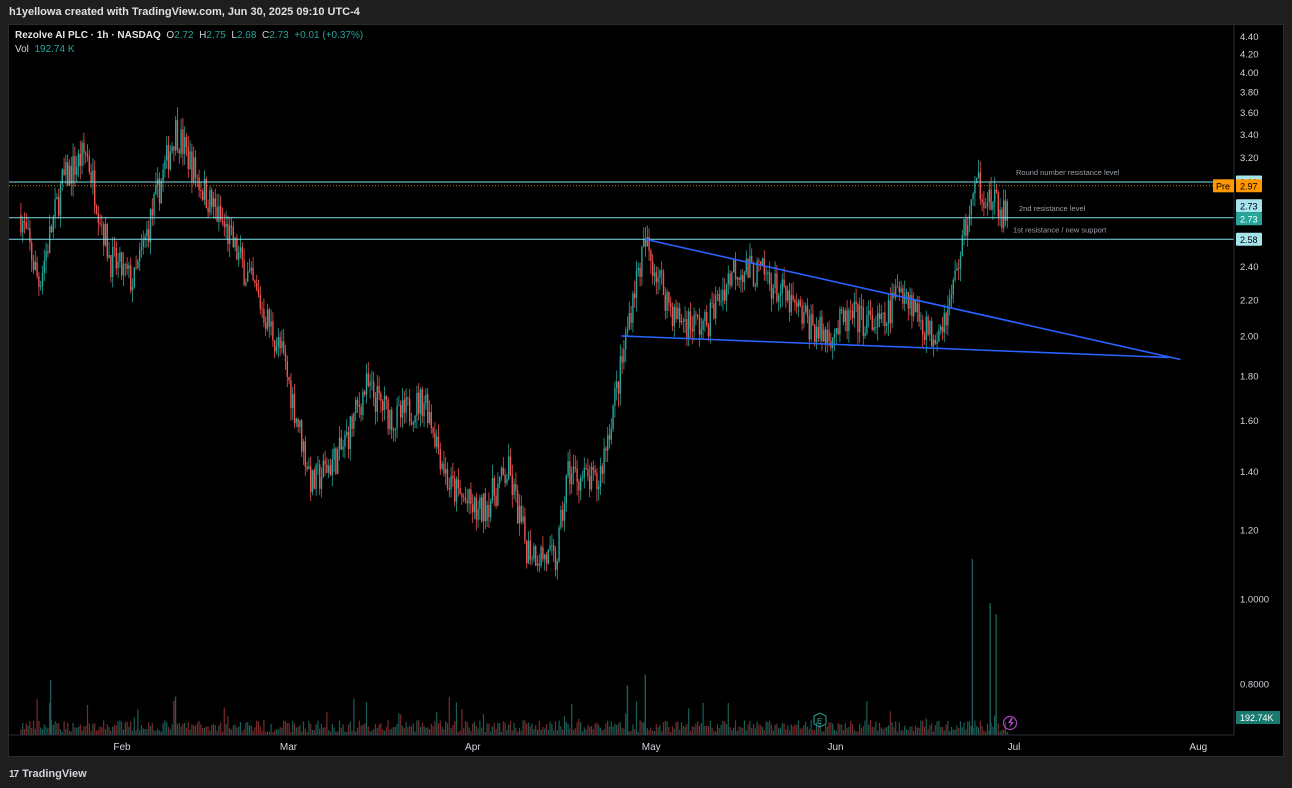 This screenshot has height=788, width=1292. What do you see at coordinates (22, 49) in the screenshot?
I see `volume-label: Vol` at bounding box center [22, 49].